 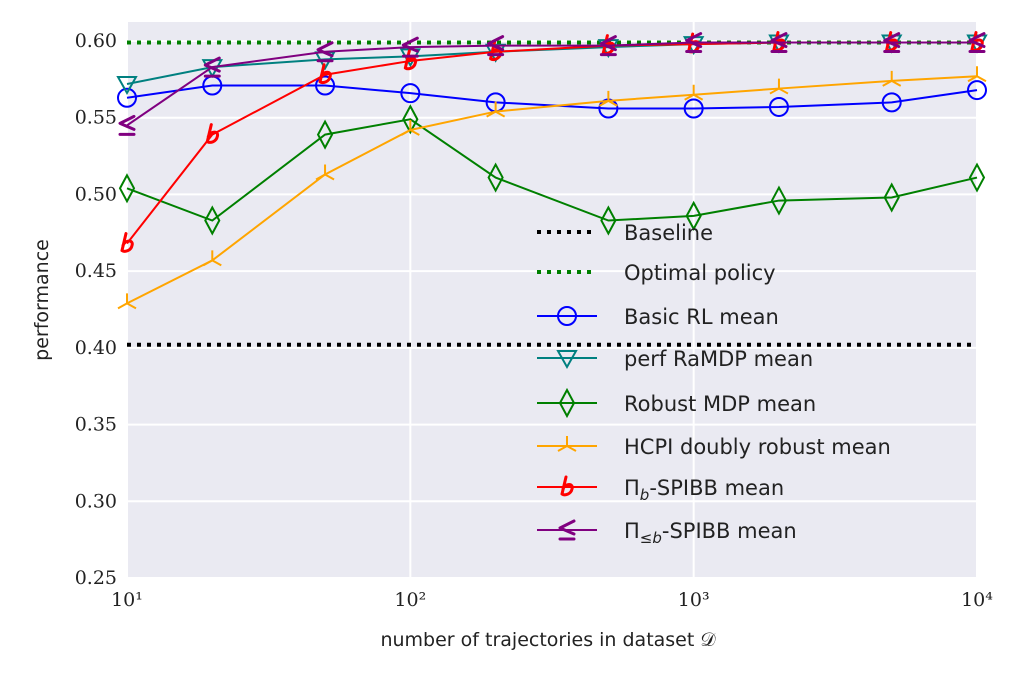 I want to click on legend-entry: perf RaMDP mean, so click(x=675, y=359).